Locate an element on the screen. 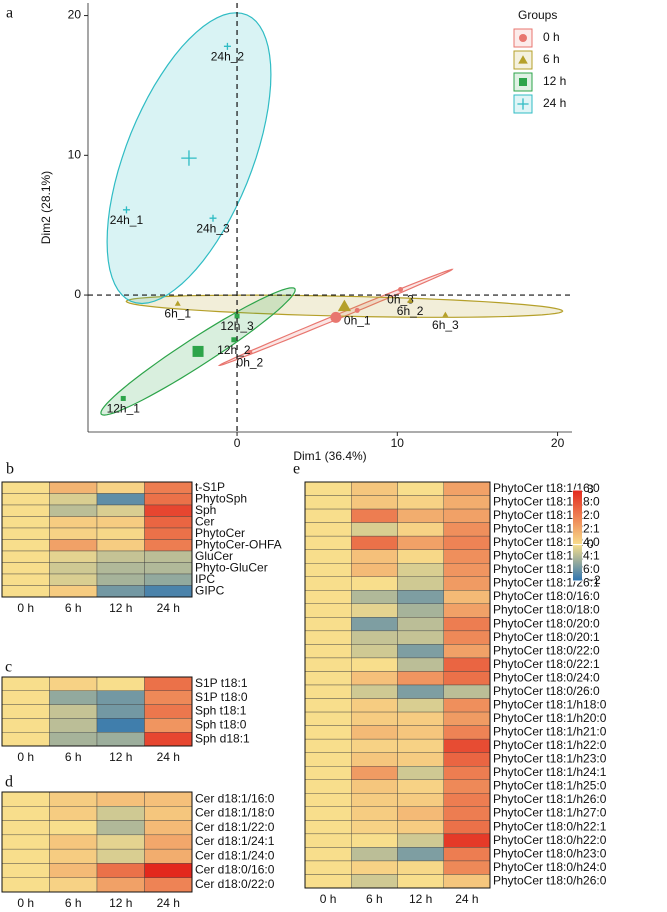  colorbar-label: 3 is located at coordinates (590, 489).